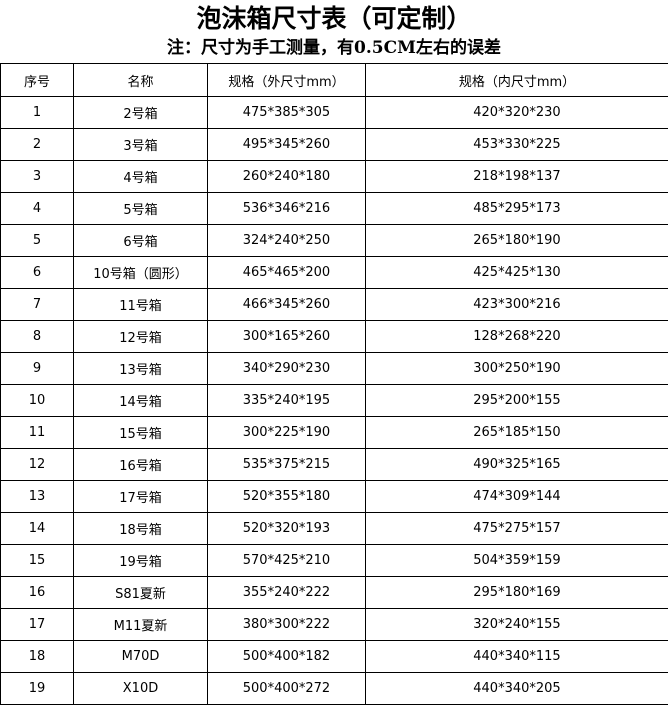 This screenshot has width=668, height=705. I want to click on cell-inner-size: 475*275*157, so click(516, 528).